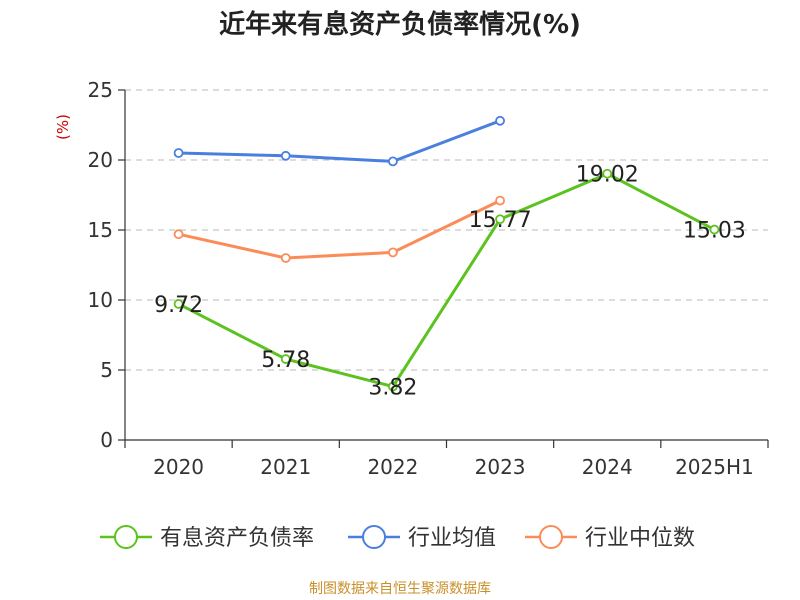  Describe the element at coordinates (285, 467) in the screenshot. I see `x-tick-label: 2021` at that location.